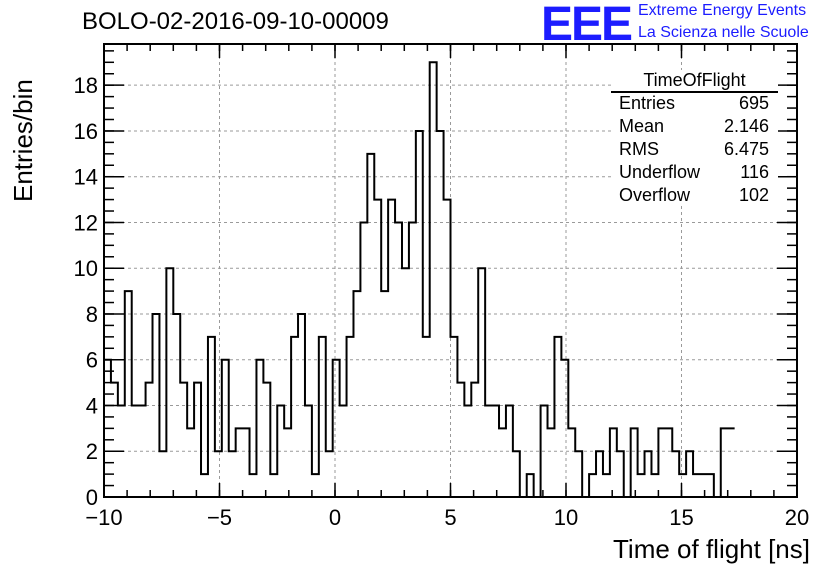 The width and height of the screenshot is (836, 572). Describe the element at coordinates (694, 80) in the screenshot. I see `stats-title: TimeOfFlight` at that location.